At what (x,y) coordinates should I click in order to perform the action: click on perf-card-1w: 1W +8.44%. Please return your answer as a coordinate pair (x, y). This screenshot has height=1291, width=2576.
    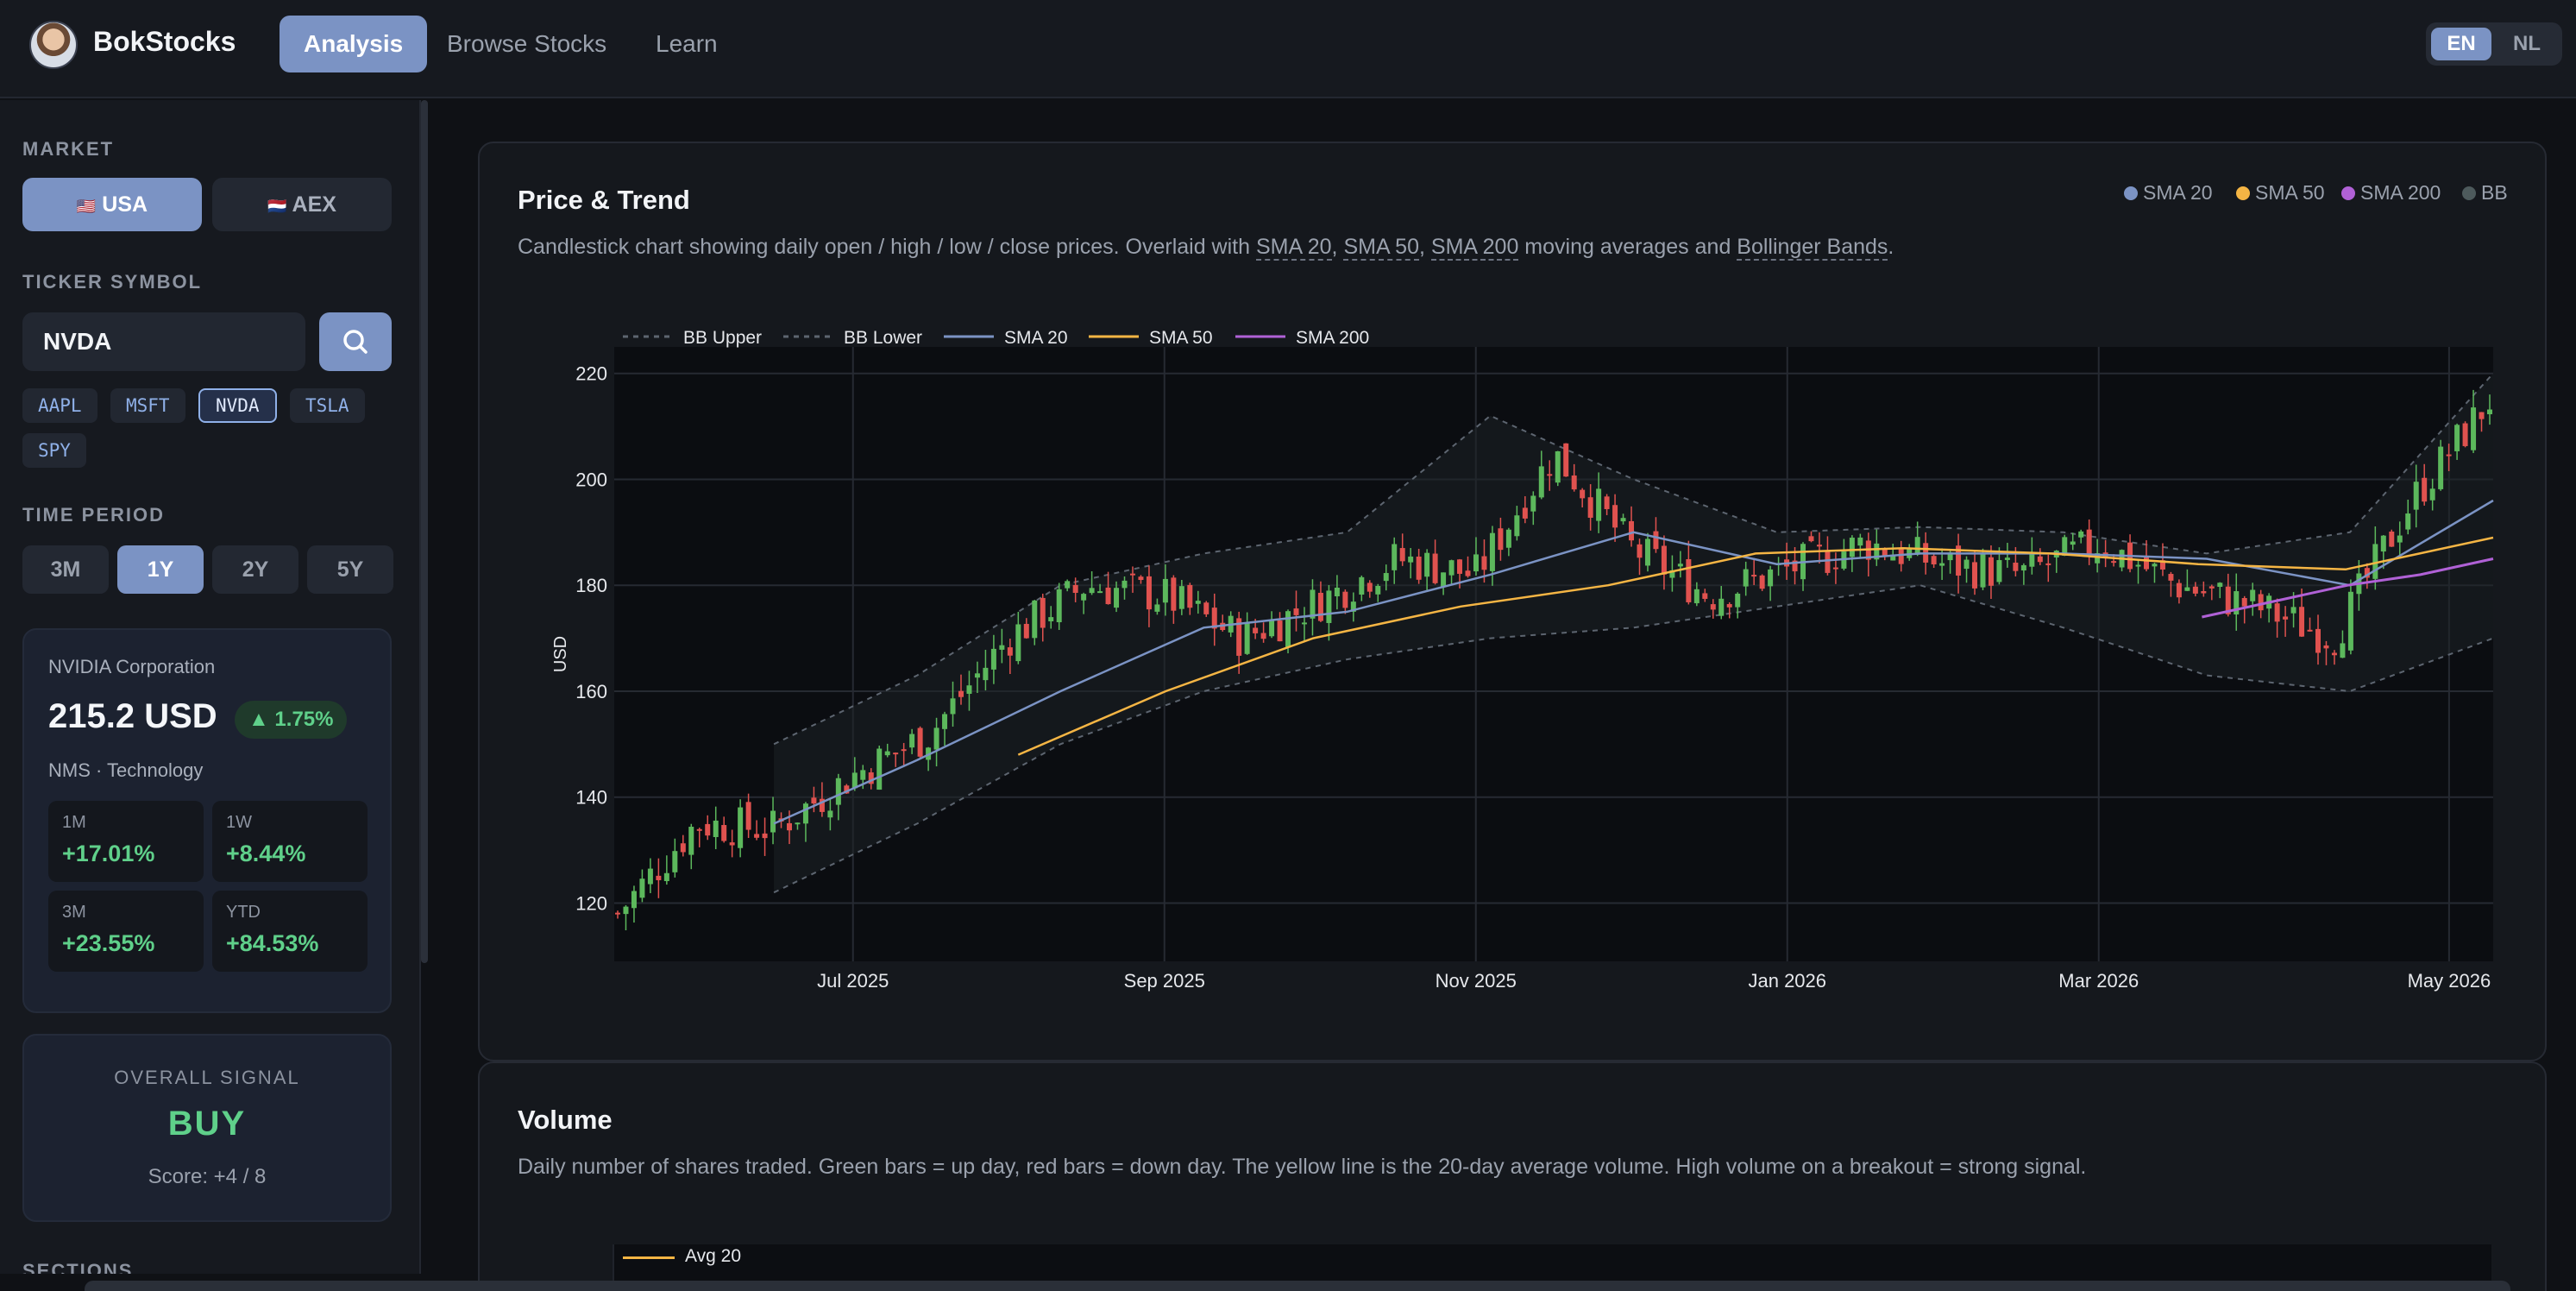
    Looking at the image, I should click on (290, 841).